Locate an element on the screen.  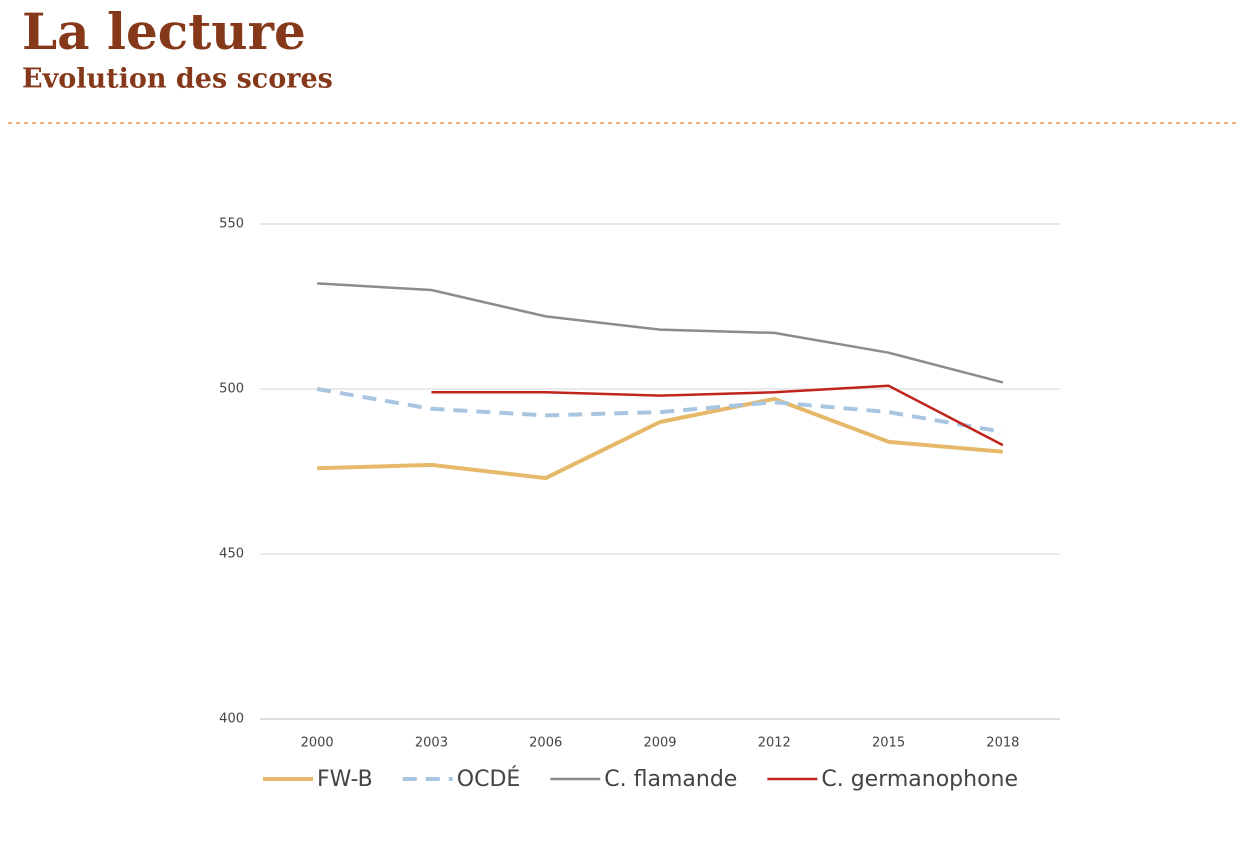
legend-label: FW-B is located at coordinates (345, 779).